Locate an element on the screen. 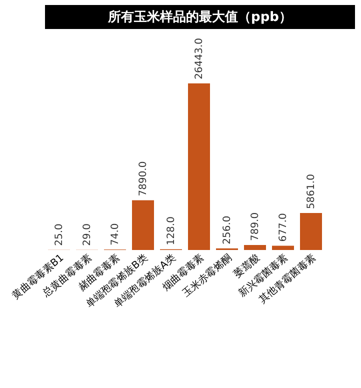  data-label: 789.0 is located at coordinates (255, 227).